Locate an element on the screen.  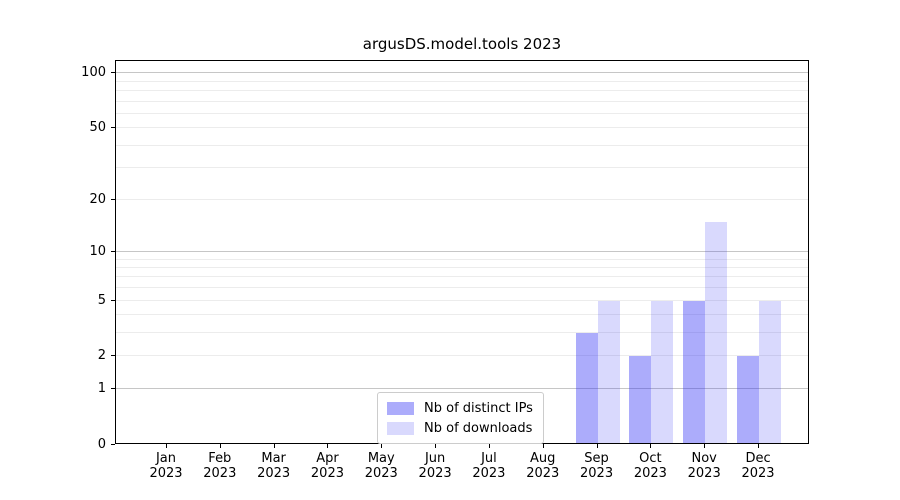
legend-row: Nb of distinct IPs is located at coordinates (460, 408).